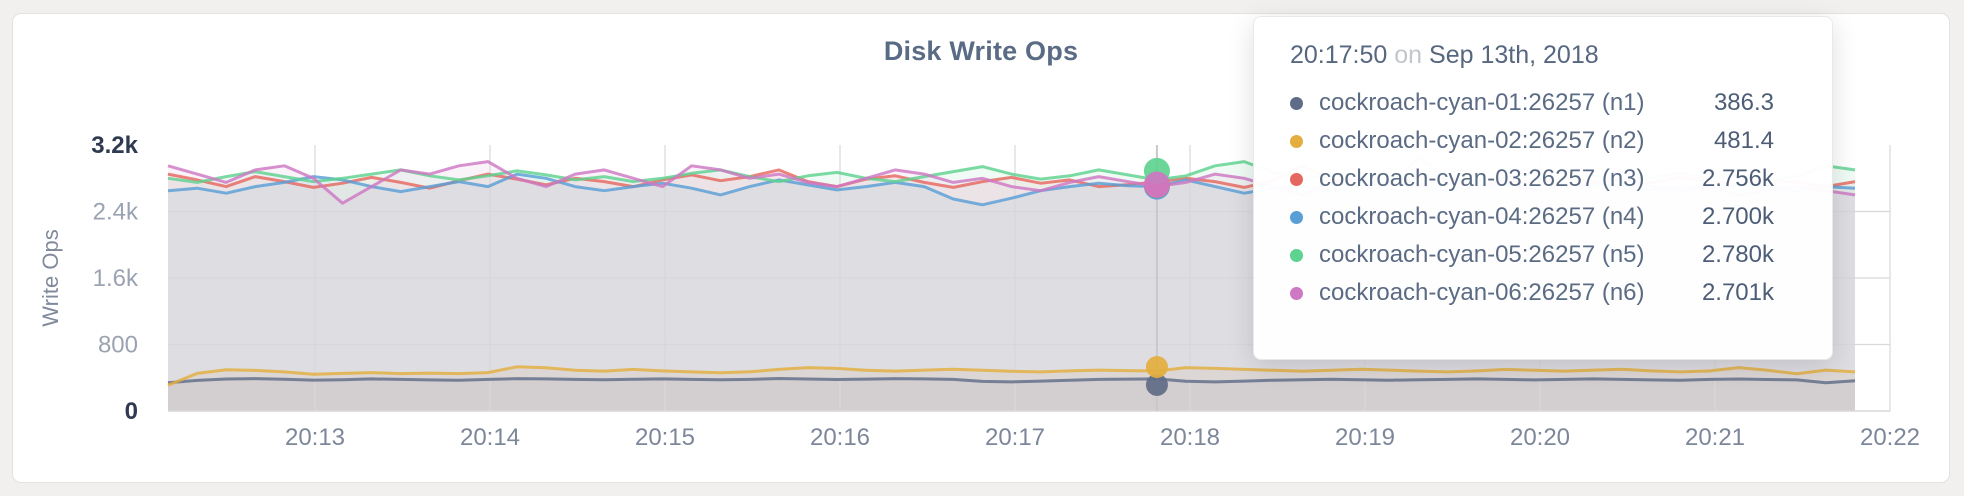 This screenshot has width=1964, height=496. What do you see at coordinates (1737, 178) in the screenshot?
I see `tooltip-series-value: 2.756k` at bounding box center [1737, 178].